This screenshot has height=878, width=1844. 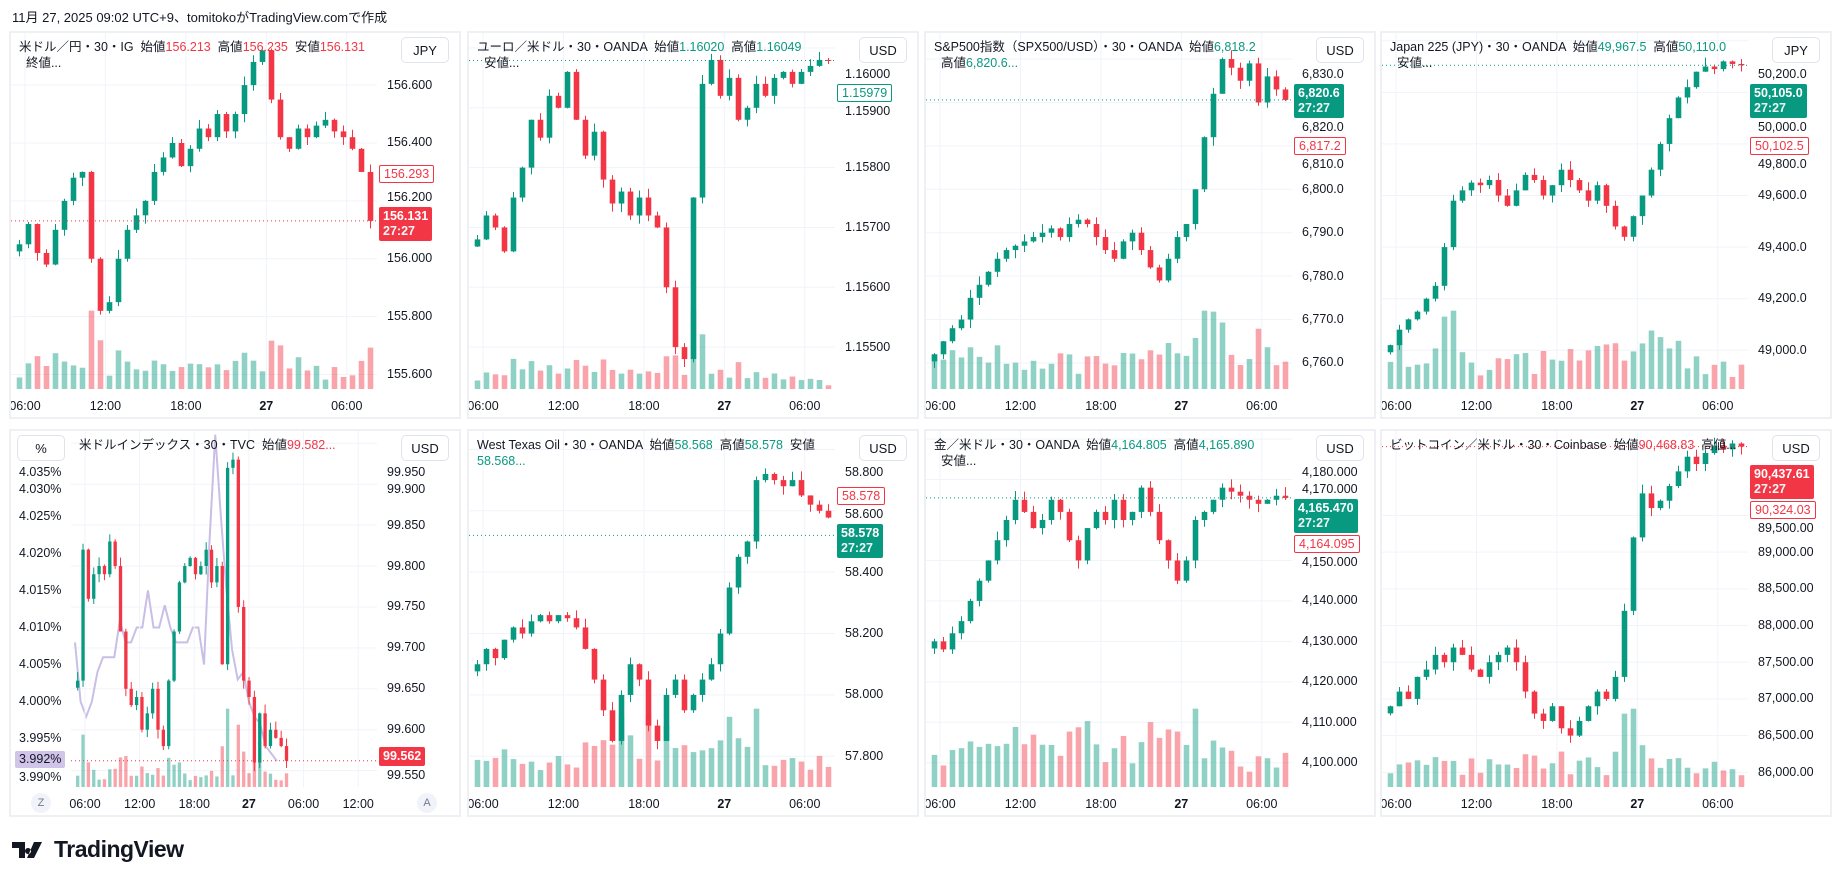 I want to click on y-axis-label: 6,830.0, so click(x=1323, y=74).